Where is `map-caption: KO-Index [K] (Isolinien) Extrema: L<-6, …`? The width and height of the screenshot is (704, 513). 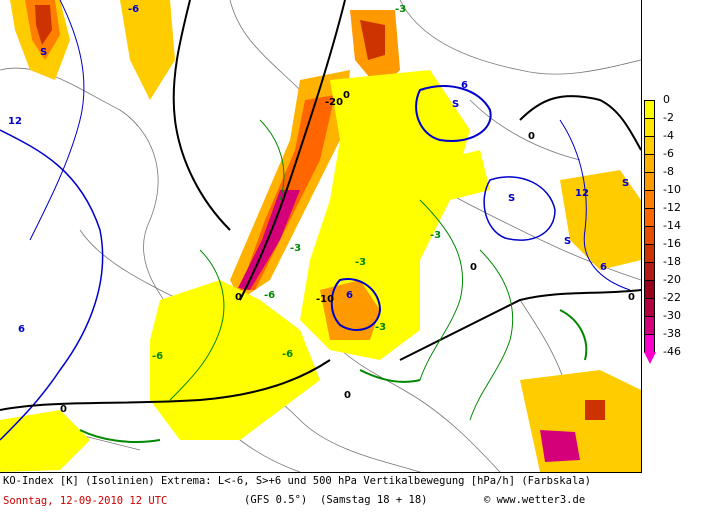 map-caption: KO-Index [K] (Isolinien) Extrema: L<-6, … is located at coordinates (297, 481).